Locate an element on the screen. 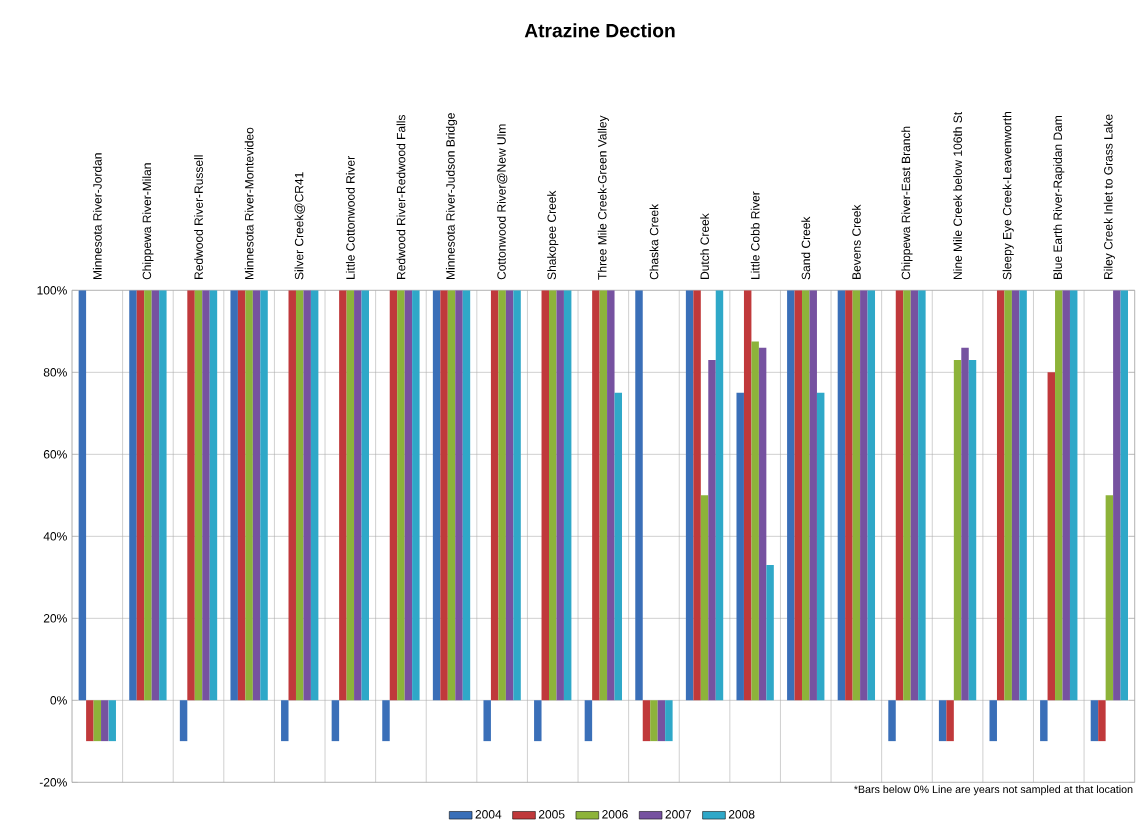 Image resolution: width=1146 pixels, height=833 pixels. x-tick-label: Chippewa River-Milan is located at coordinates (148, 221).